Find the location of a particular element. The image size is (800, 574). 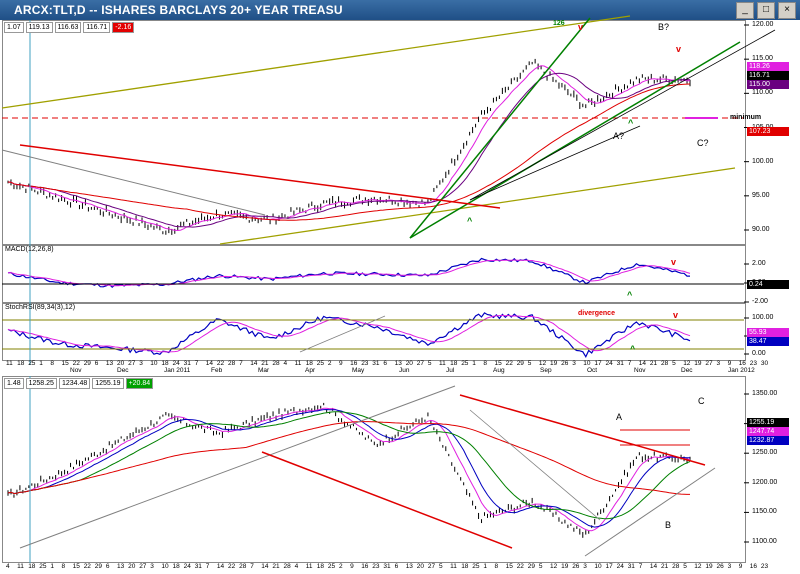

date-tick-label: 4 is located at coordinates (296, 566).